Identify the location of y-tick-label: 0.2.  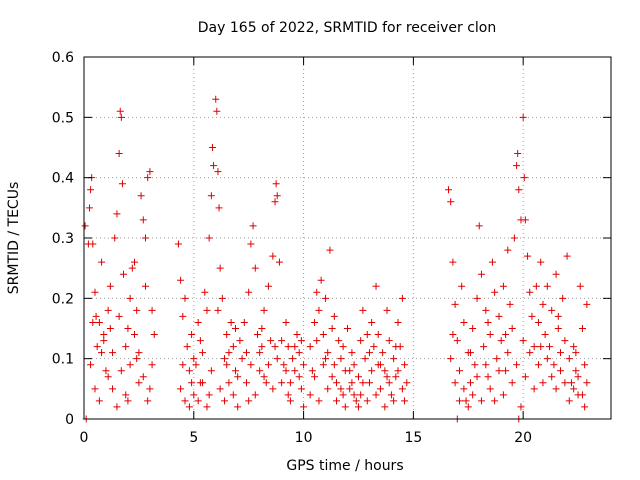
(63, 299).